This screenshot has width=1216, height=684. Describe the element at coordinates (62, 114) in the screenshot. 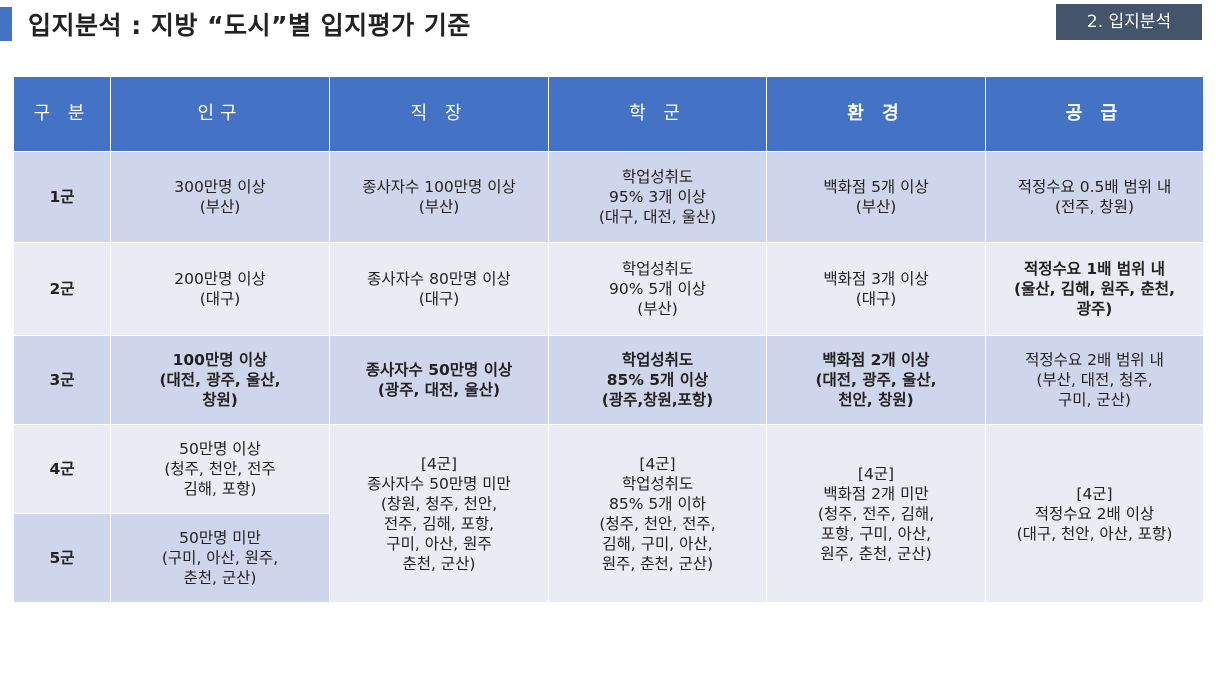

I see `column-header-category: 구 분` at that location.